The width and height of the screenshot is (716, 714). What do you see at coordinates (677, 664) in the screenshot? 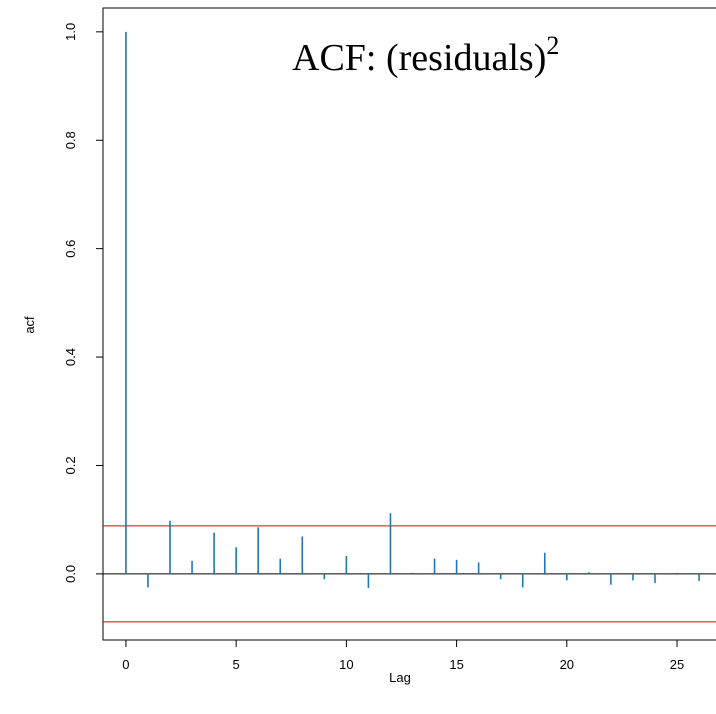
I see `x-tick-label: 25` at bounding box center [677, 664].